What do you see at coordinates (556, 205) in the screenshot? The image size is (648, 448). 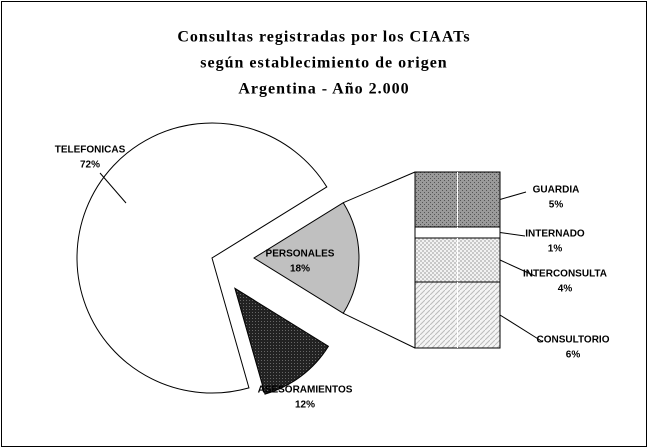 I see `bar-value: 5%` at bounding box center [556, 205].